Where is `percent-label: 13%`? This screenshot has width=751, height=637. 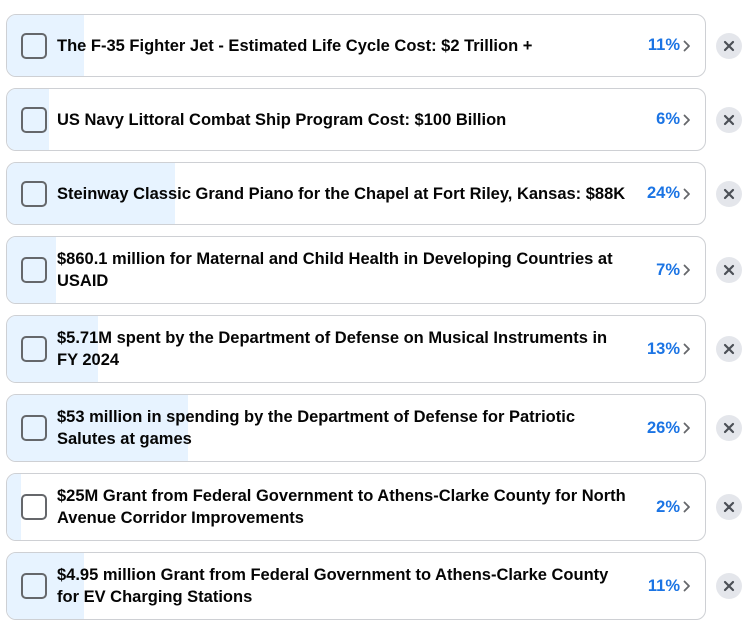
percent-label: 13% is located at coordinates (663, 348).